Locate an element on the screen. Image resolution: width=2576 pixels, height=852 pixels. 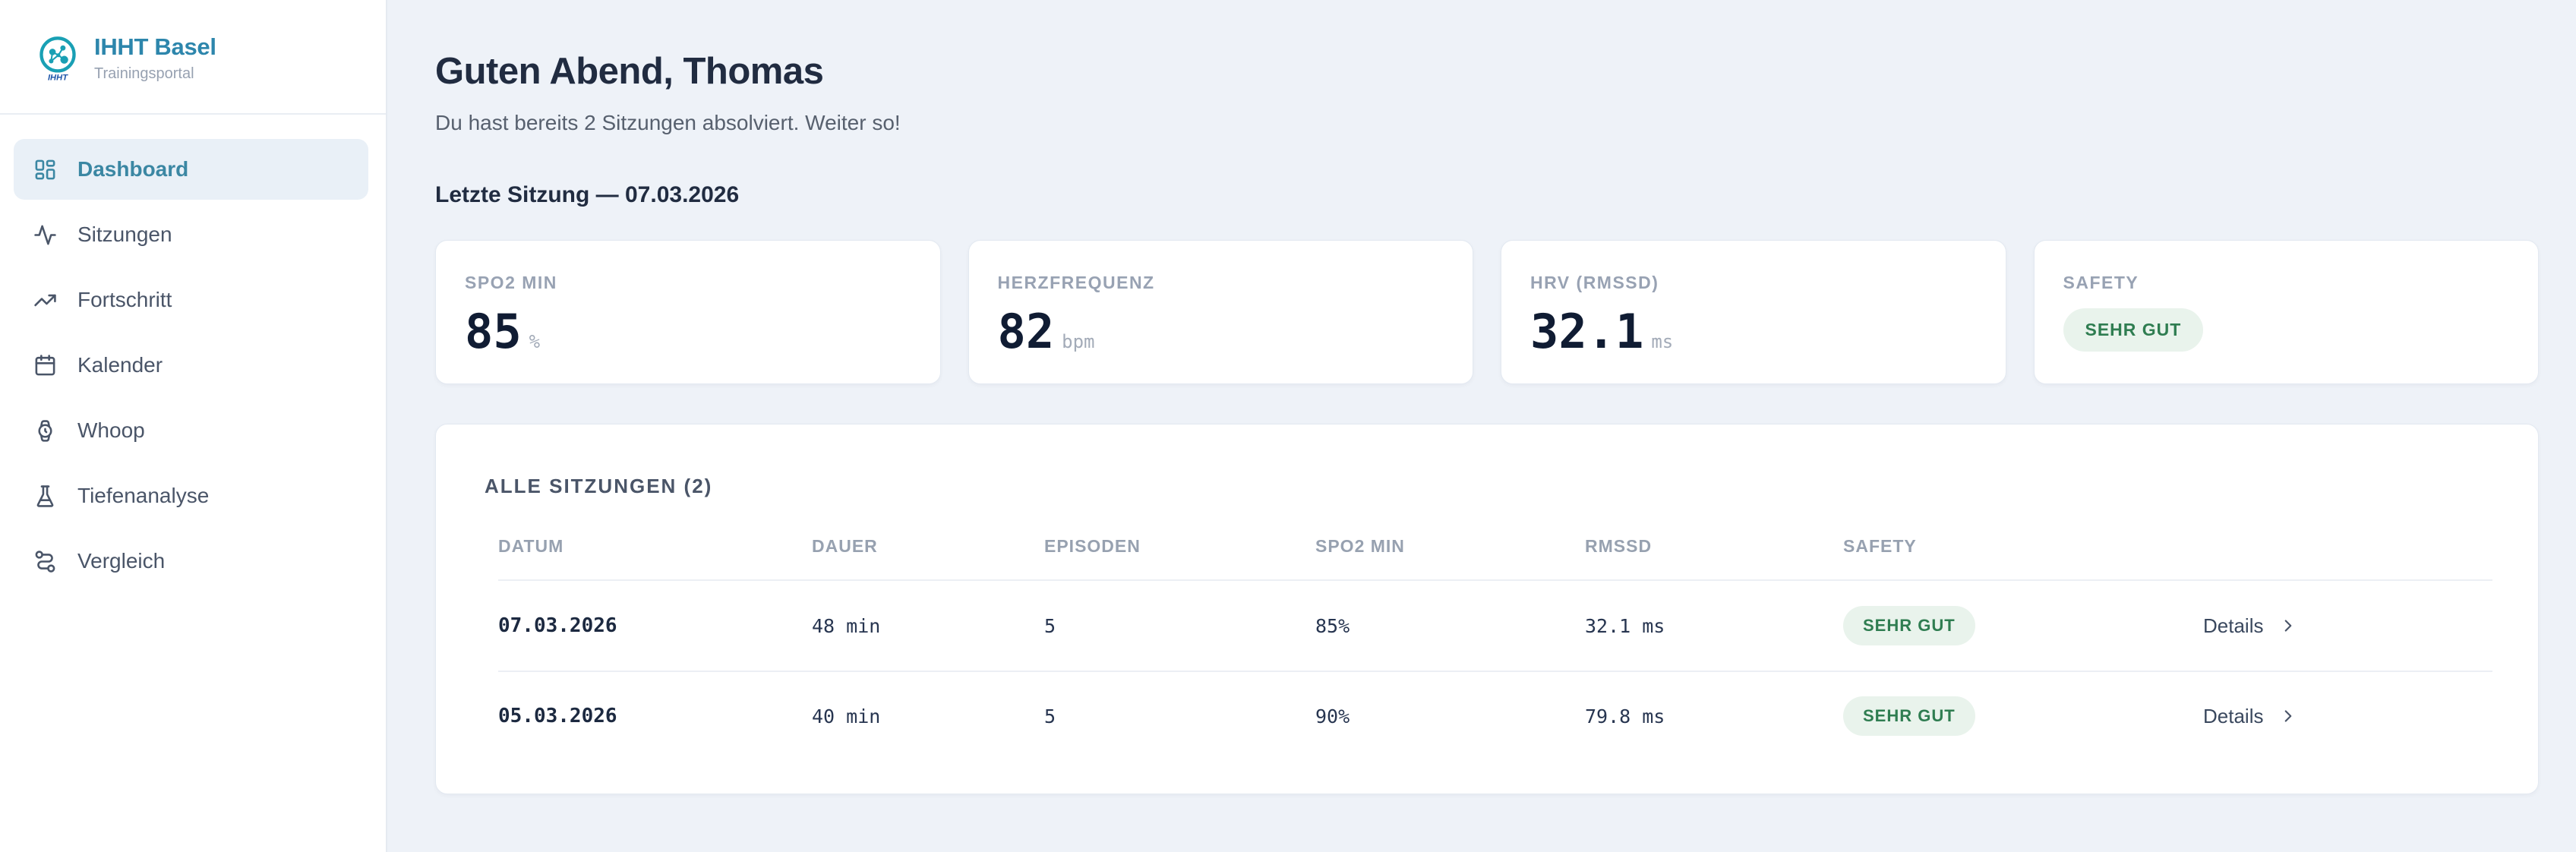
sidebar-item-label: Kalender is located at coordinates (120, 365).